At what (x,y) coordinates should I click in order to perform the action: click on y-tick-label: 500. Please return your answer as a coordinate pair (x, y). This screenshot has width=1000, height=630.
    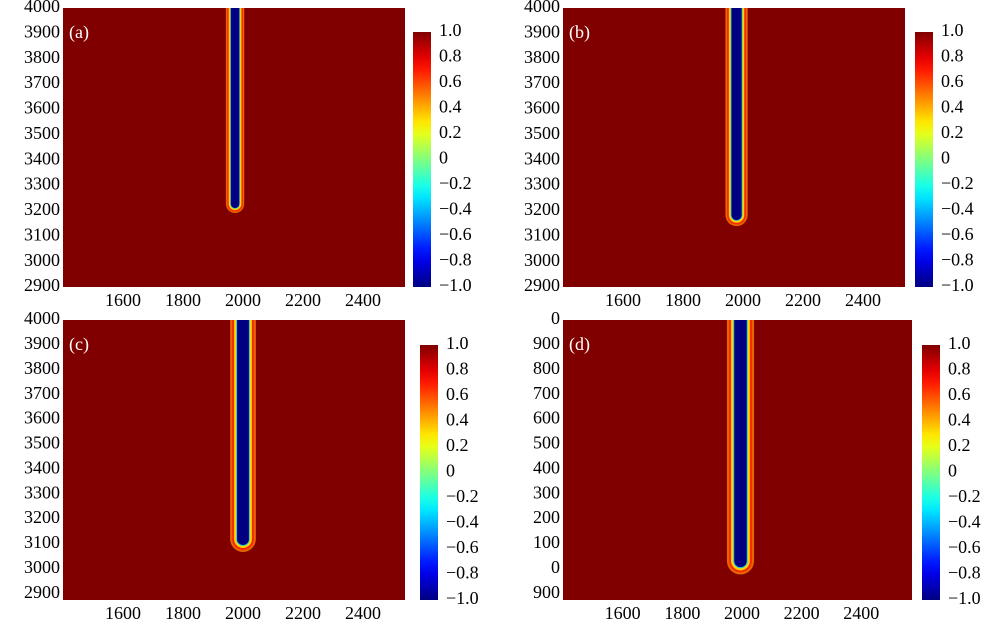
    Looking at the image, I should click on (546, 443).